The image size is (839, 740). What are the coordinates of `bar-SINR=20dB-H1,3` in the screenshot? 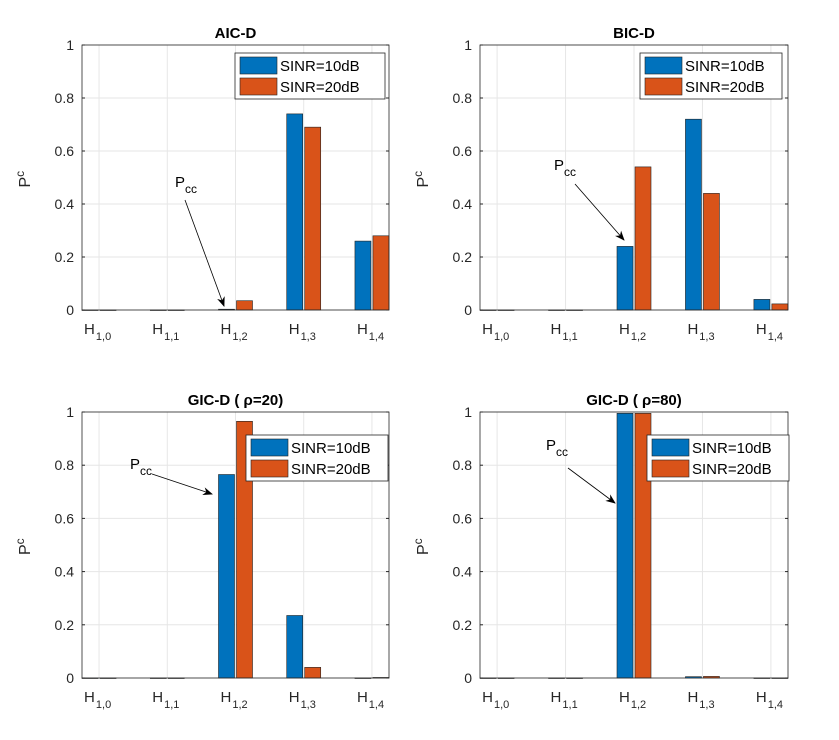 It's located at (711, 252).